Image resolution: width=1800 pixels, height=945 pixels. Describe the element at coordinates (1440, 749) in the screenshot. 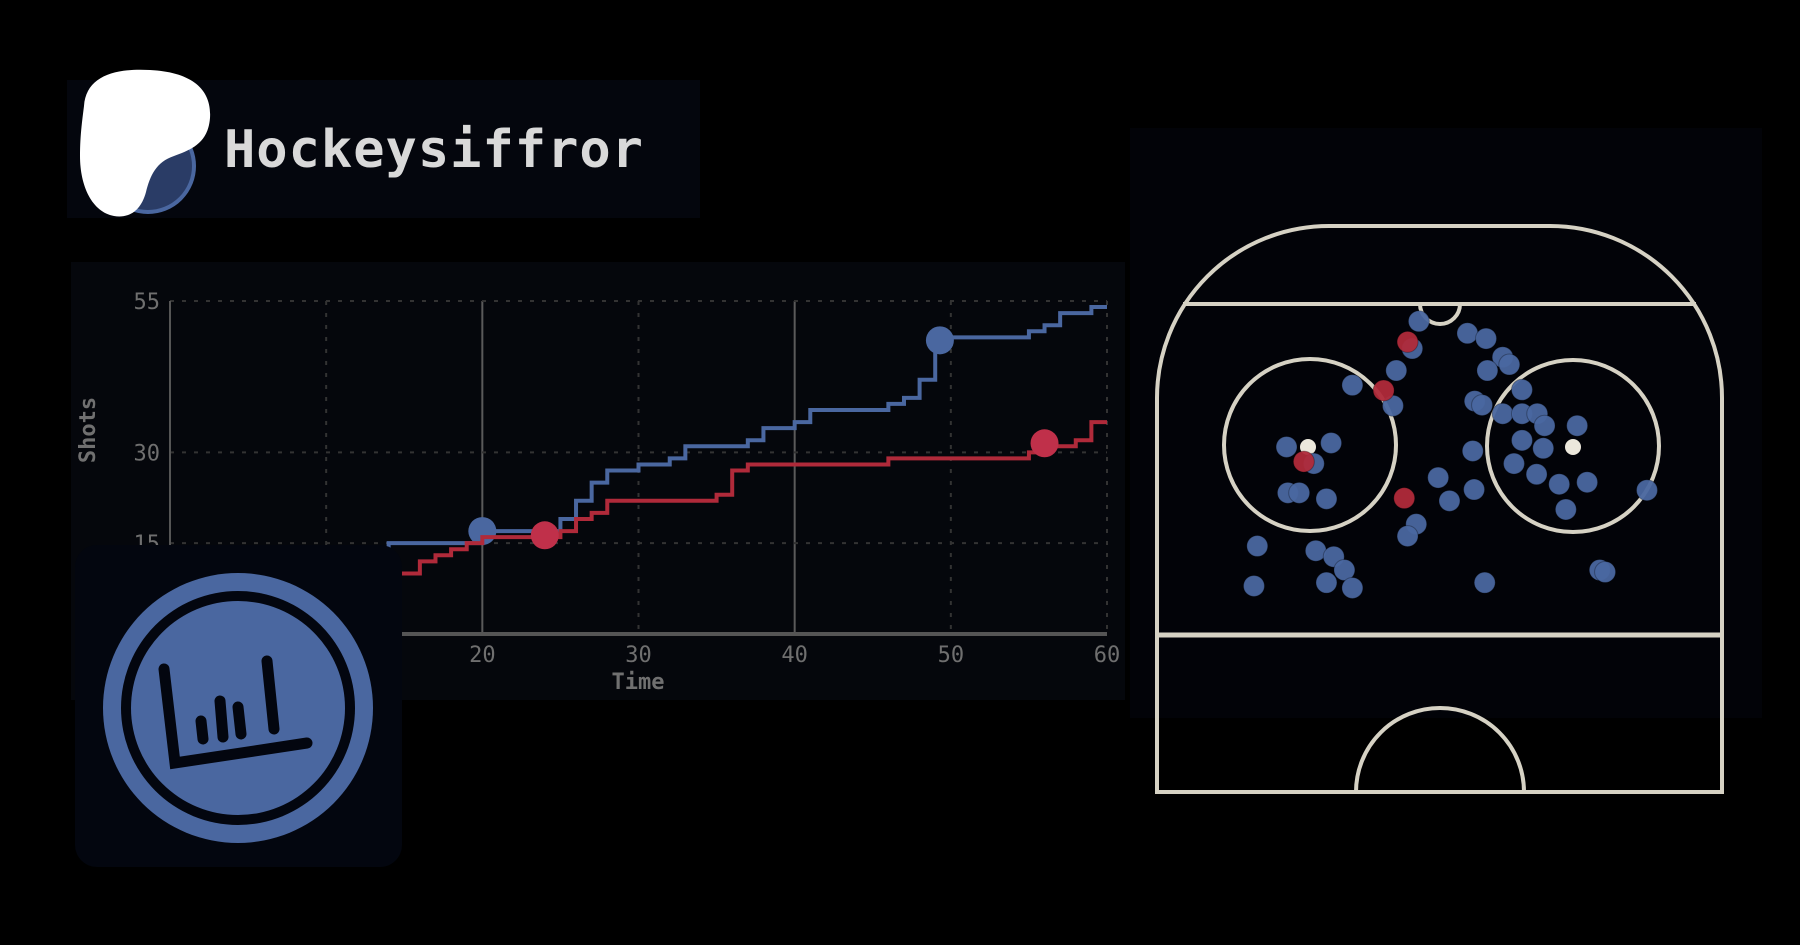

I see `center-circle-arc` at that location.